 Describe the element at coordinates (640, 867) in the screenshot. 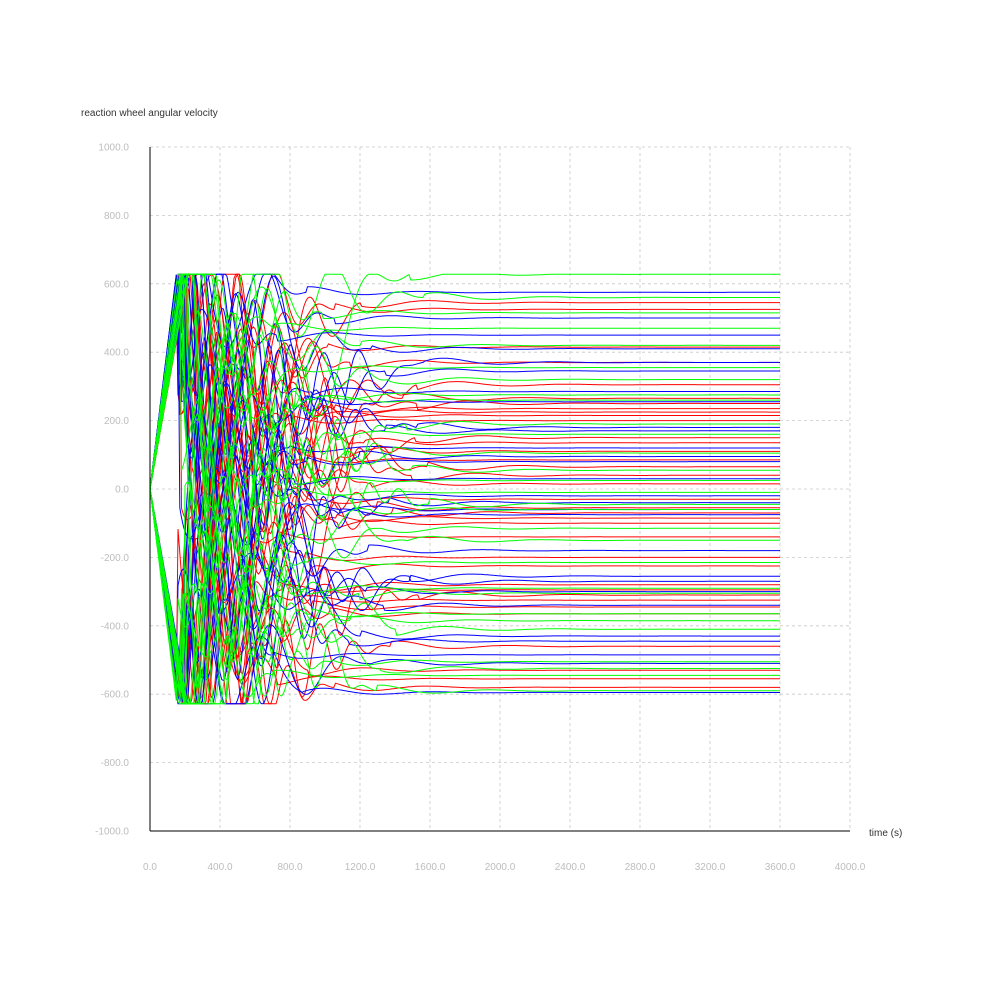

I see `x-tick-label: 2800.0` at that location.